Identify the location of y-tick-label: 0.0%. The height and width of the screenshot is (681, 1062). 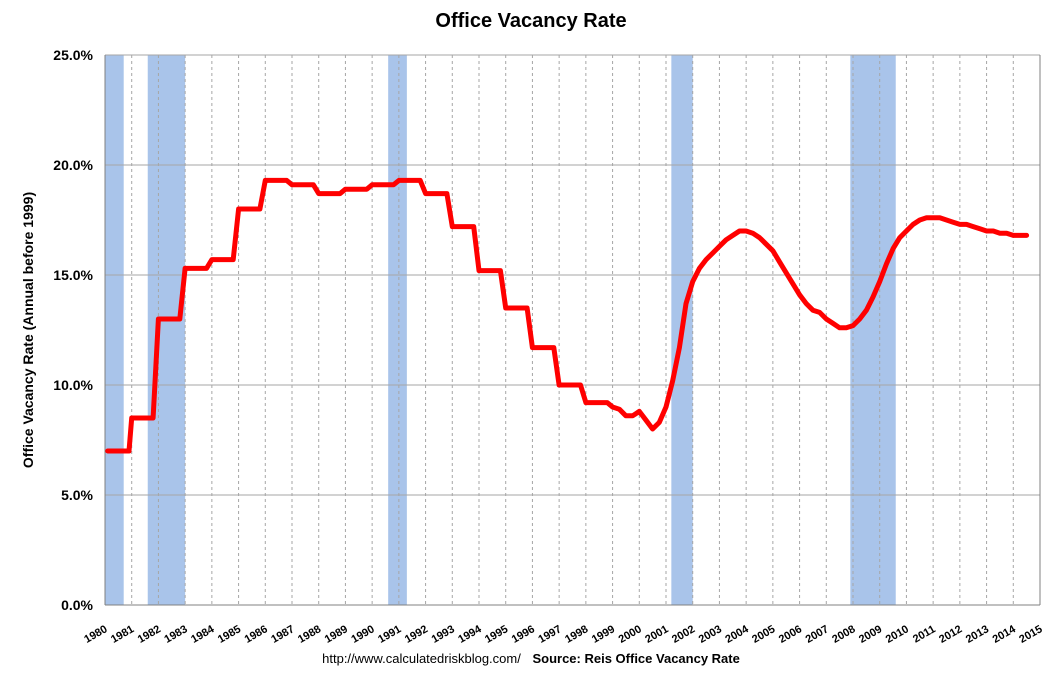
(77, 605).